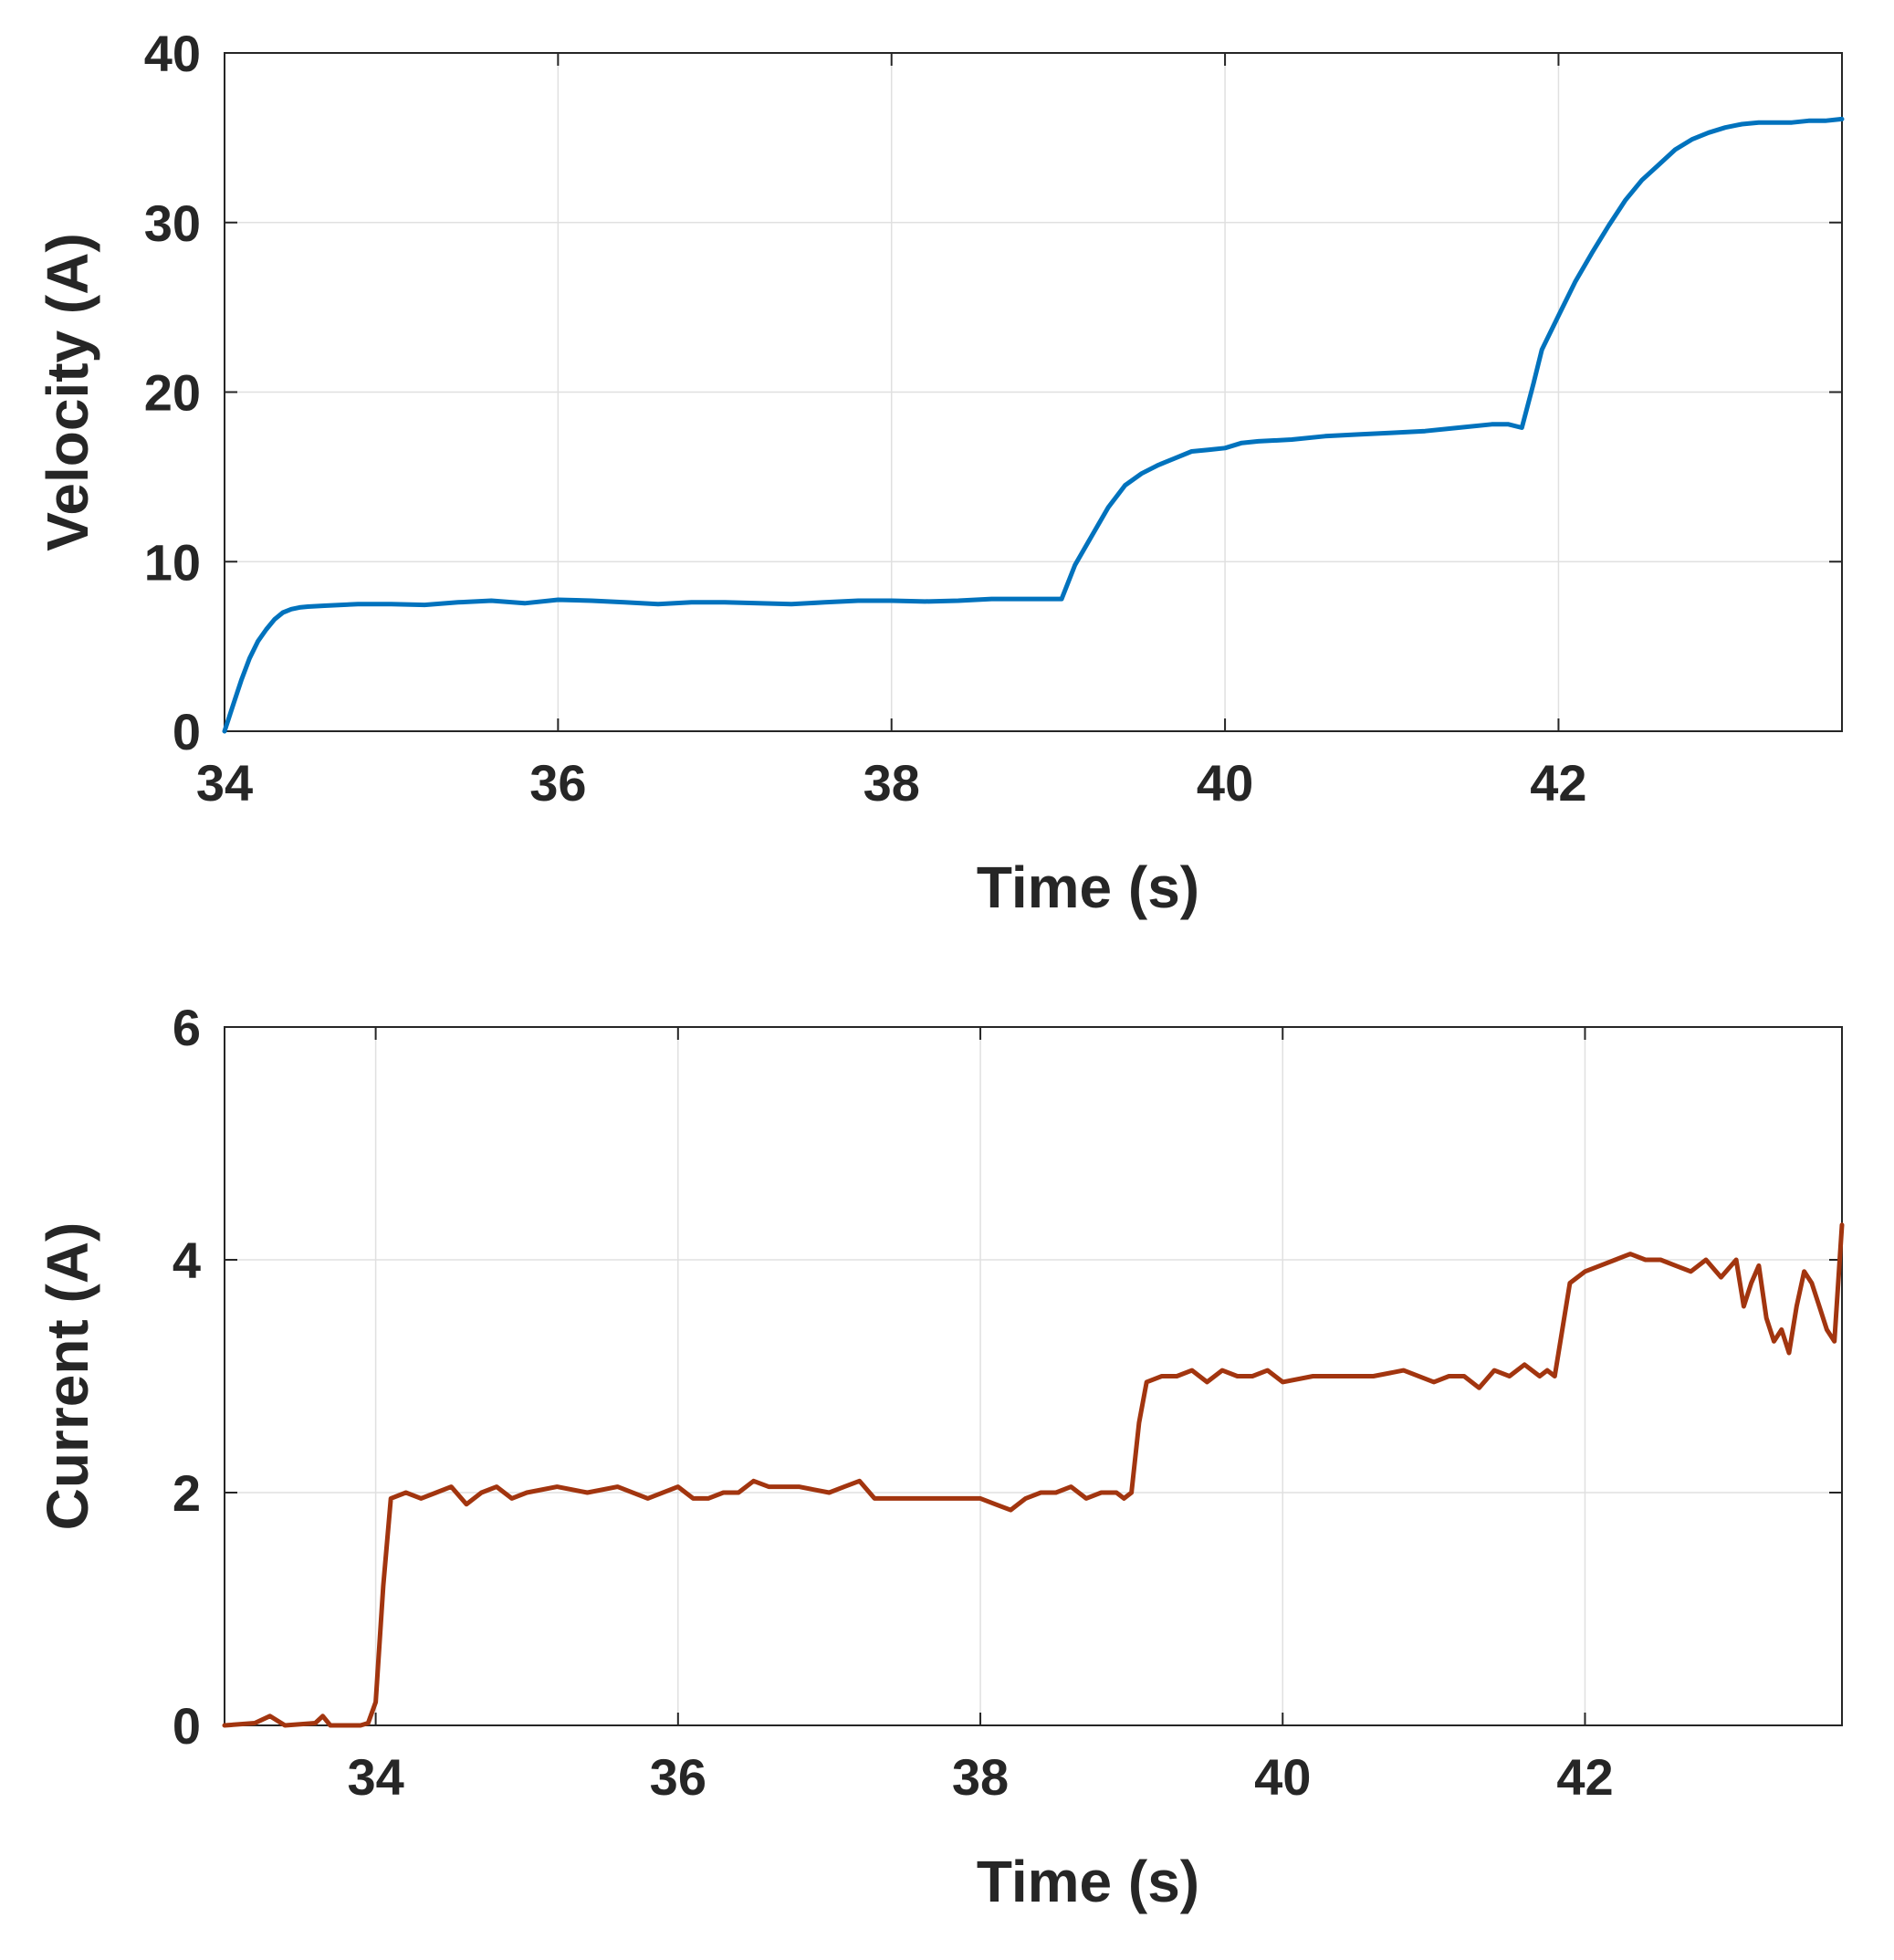 Image resolution: width=1894 pixels, height=1960 pixels. What do you see at coordinates (187, 1726) in the screenshot?
I see `current-y-tick-label: 0` at bounding box center [187, 1726].